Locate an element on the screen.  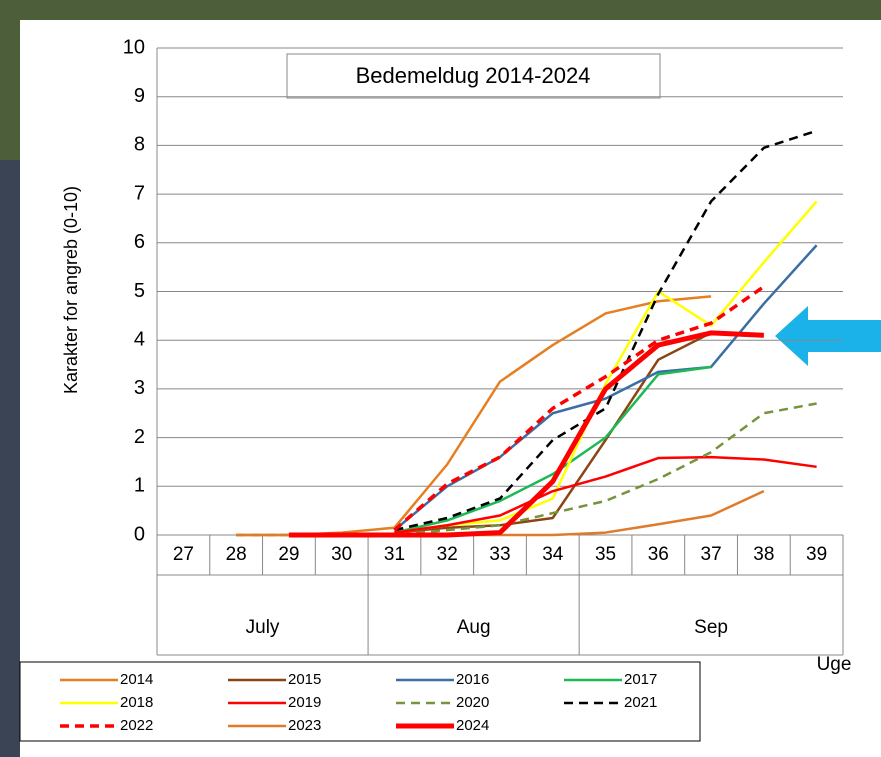
chart-title: Bedemeldug 2014-2024 is located at coordinates (473, 75).